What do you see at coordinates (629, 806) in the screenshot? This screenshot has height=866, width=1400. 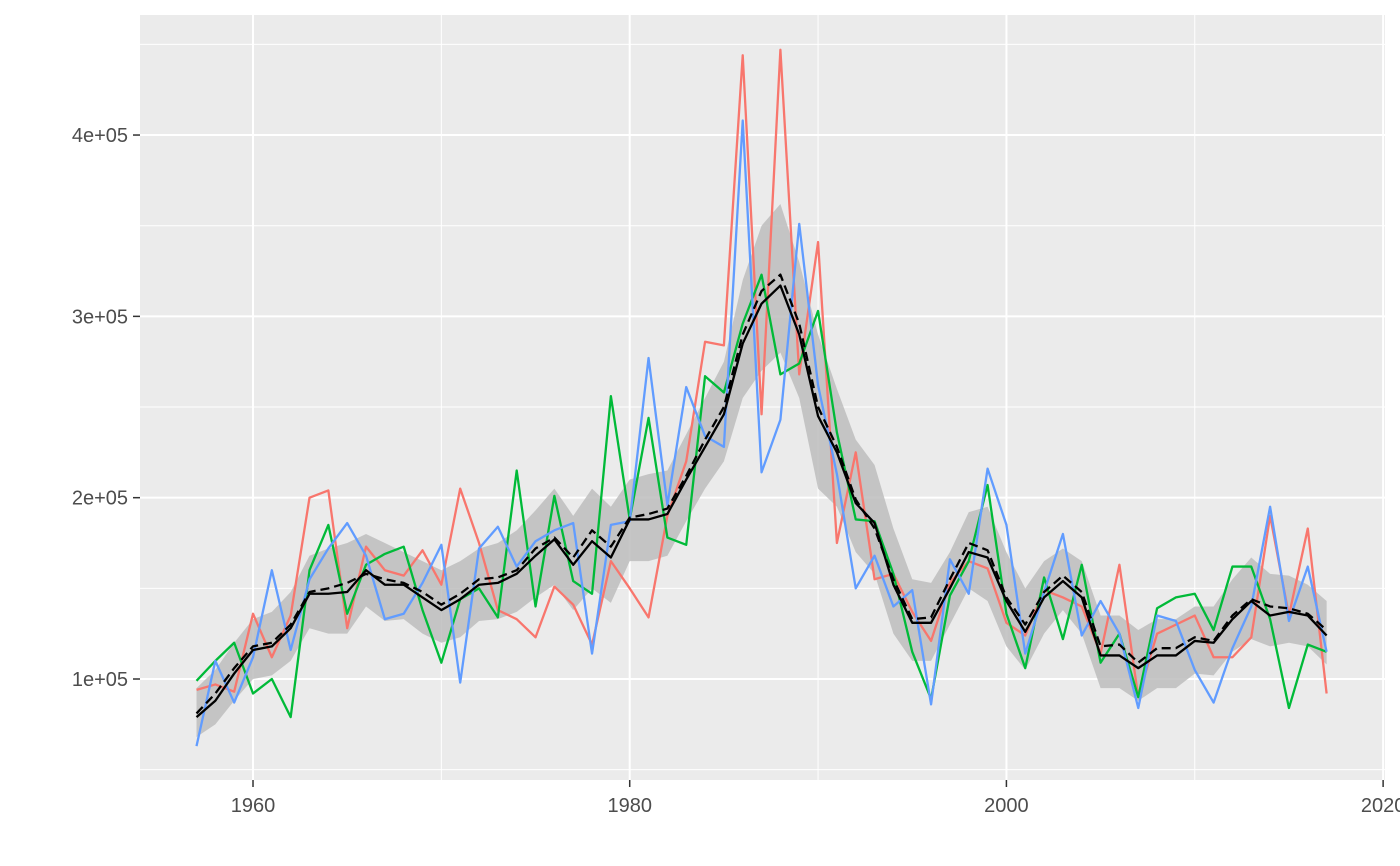 I see `x-tick-label: 1980` at bounding box center [629, 806].